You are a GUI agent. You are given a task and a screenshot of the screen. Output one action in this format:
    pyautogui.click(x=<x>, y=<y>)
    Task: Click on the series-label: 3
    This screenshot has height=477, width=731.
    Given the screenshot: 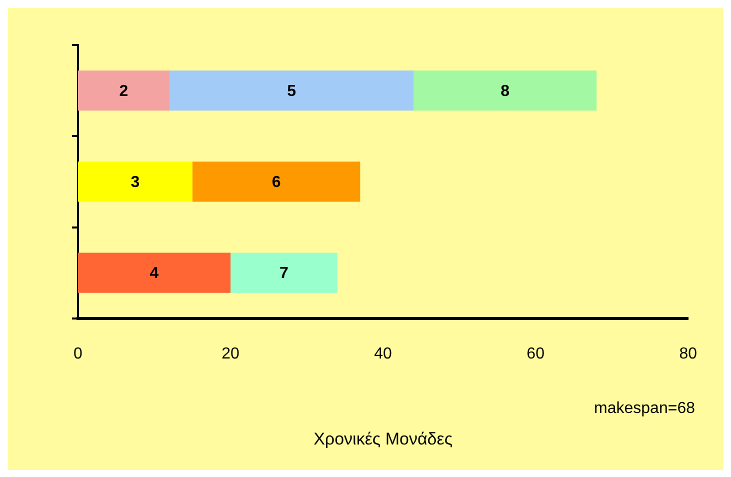 What is the action you would take?
    pyautogui.click(x=135, y=183)
    